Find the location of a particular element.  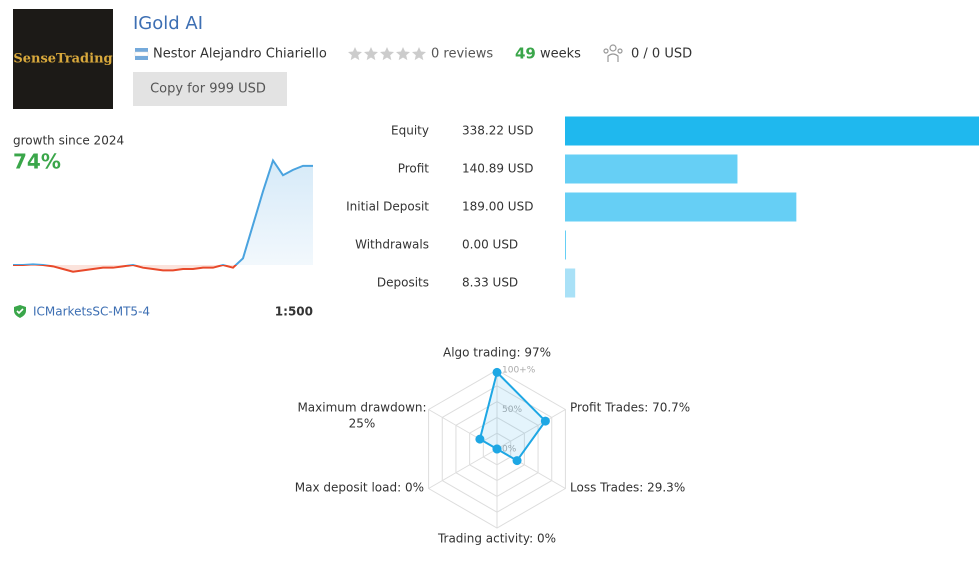

radar-axis-label: Maximum drawdown: is located at coordinates (361, 408).